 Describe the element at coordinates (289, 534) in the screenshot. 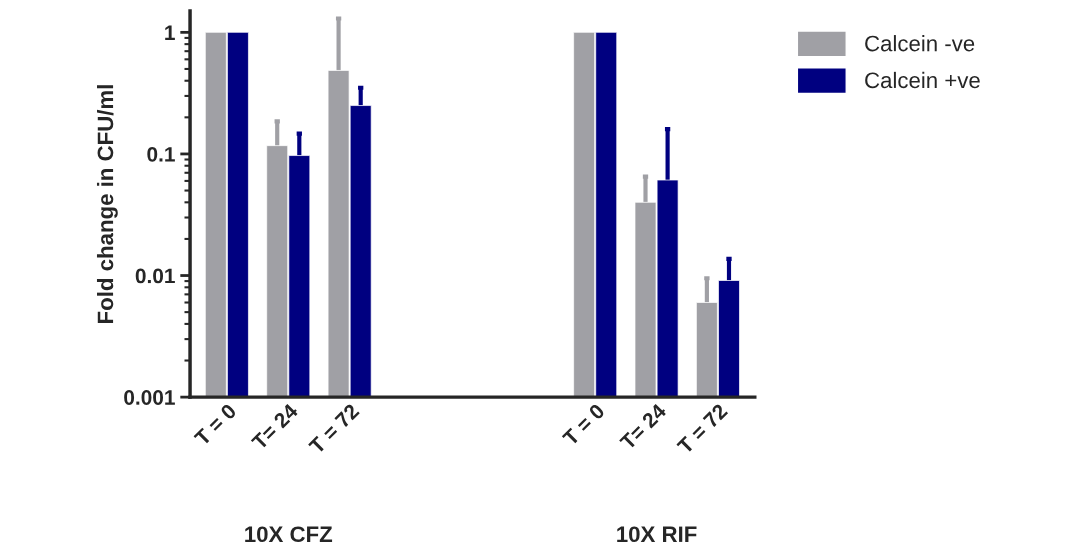

I see `text: 10X CFZ` at that location.